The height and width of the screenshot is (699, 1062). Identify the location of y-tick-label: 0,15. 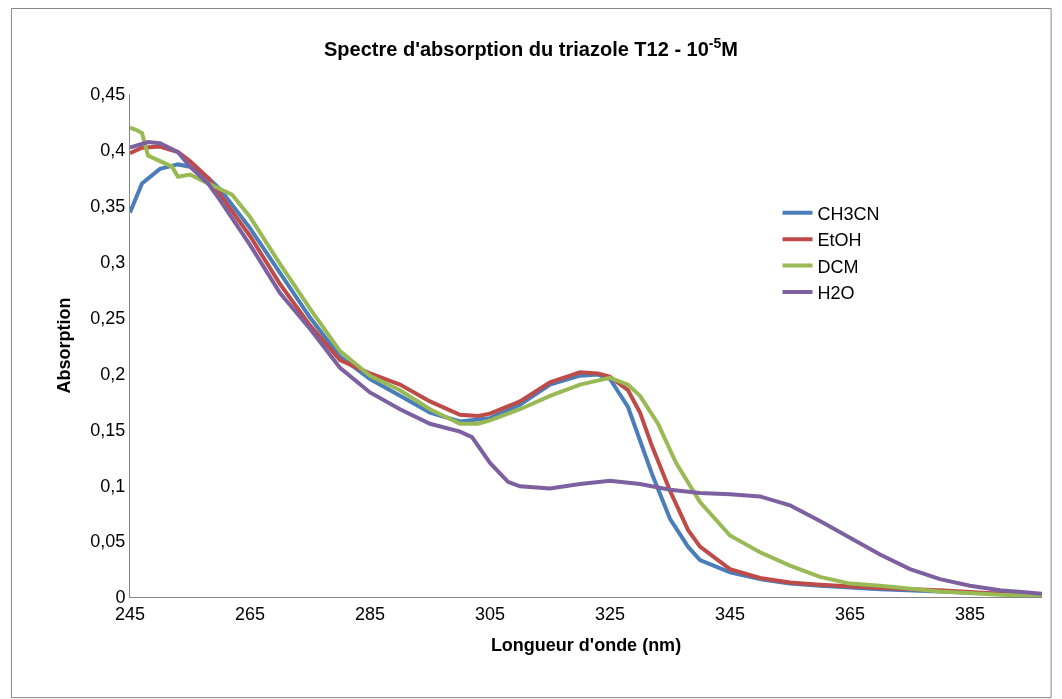
(108, 429).